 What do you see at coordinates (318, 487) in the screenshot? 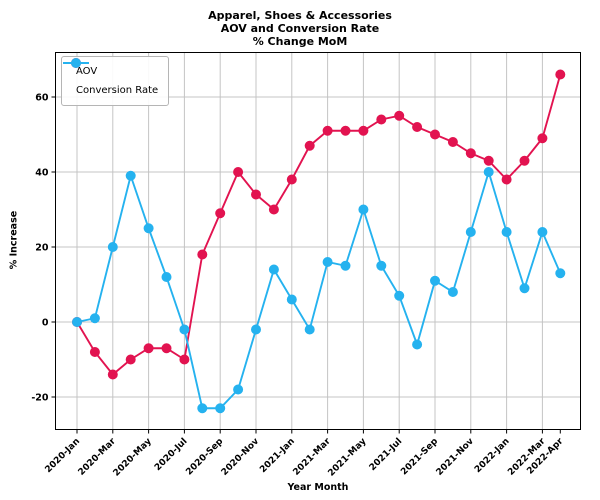
I see `x-axis-label: Year Month` at bounding box center [318, 487].